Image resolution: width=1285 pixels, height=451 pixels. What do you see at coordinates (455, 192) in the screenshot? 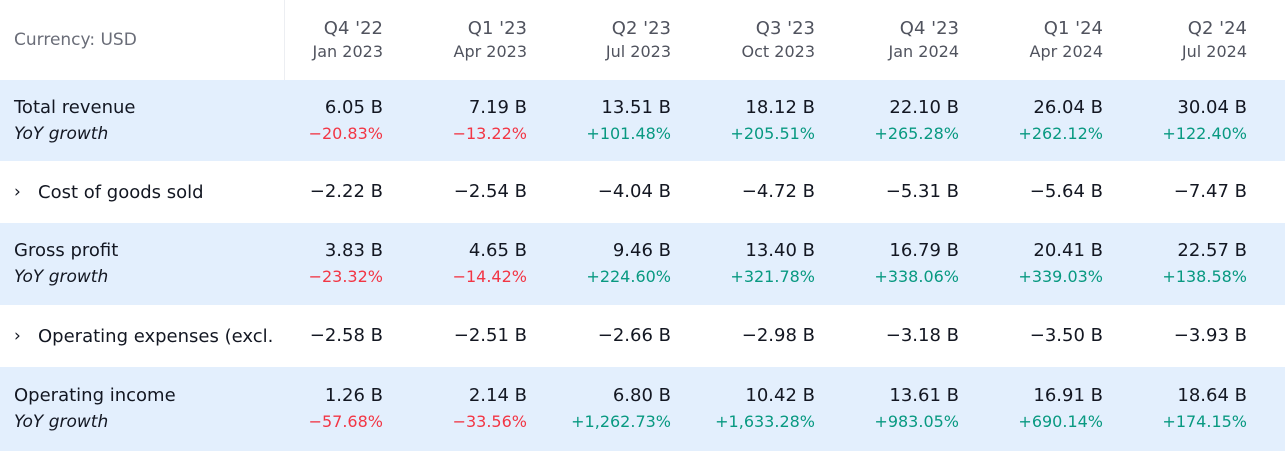
I see `value-cell: −2.54 B` at bounding box center [455, 192].